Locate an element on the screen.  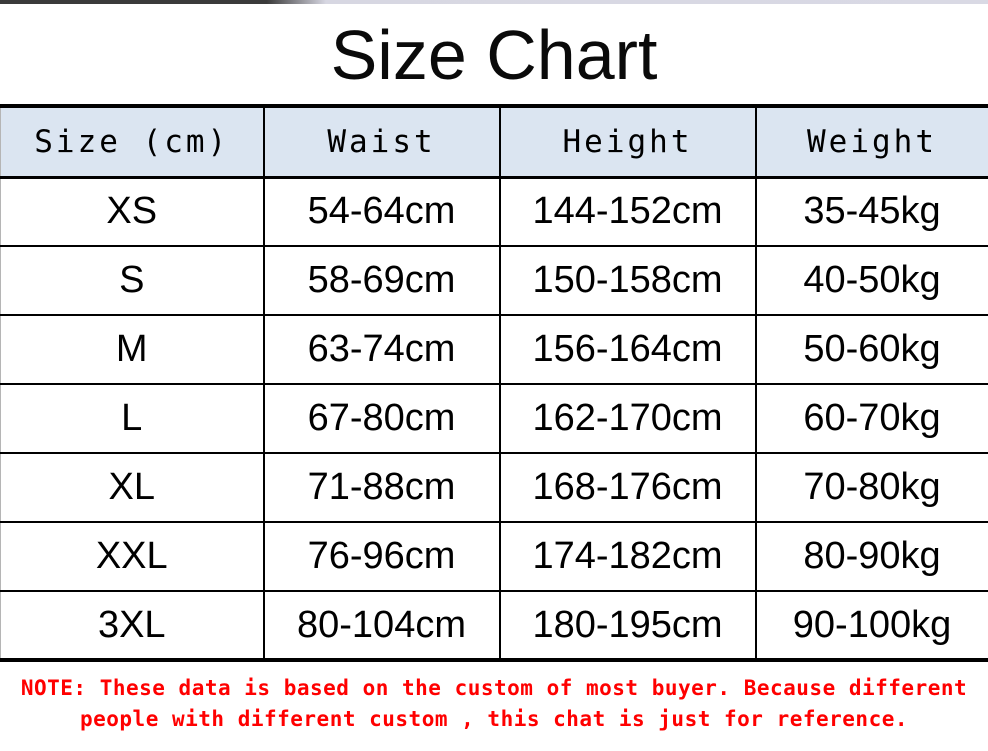
cell-weight: 35-45kg is located at coordinates (871, 212).